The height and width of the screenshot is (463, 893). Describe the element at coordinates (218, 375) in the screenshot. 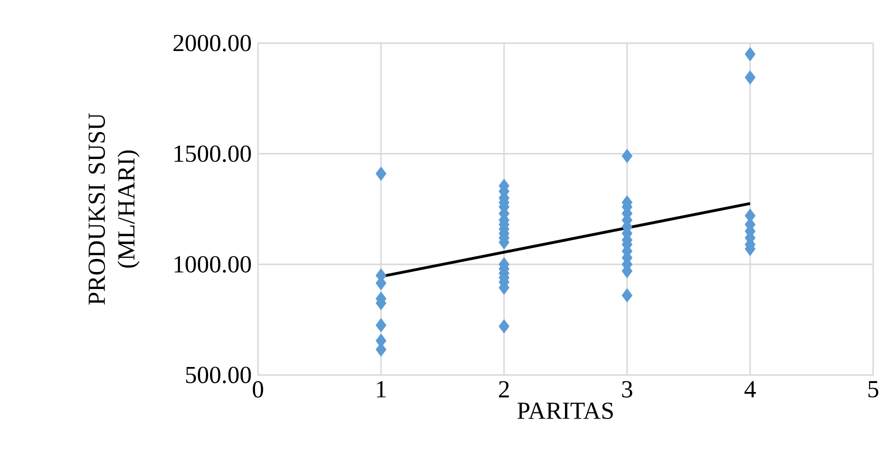

I see `y-tick-label: 500.00` at that location.